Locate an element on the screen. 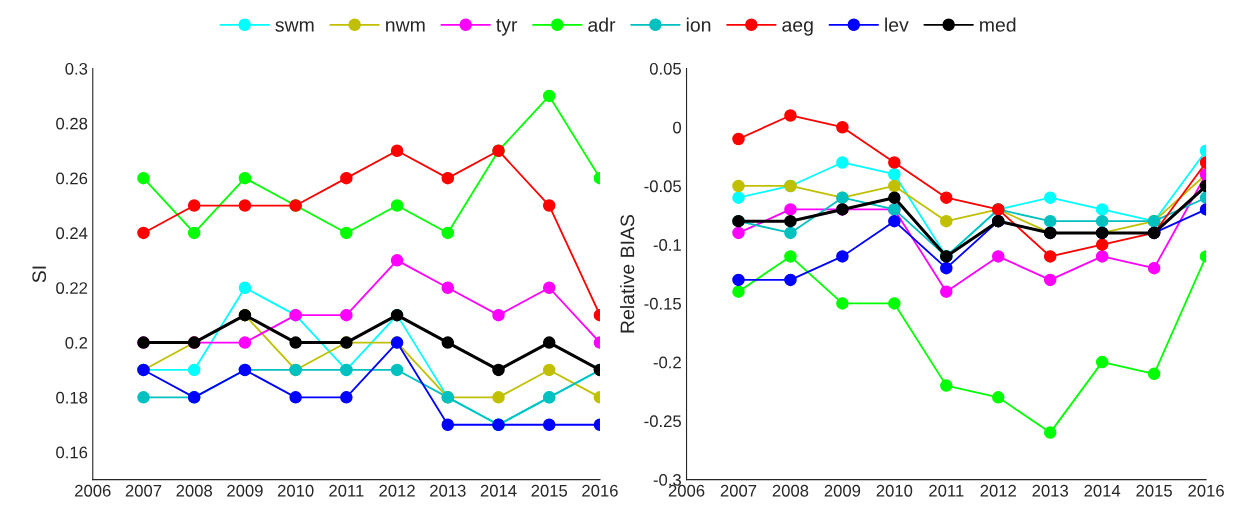 The image size is (1237, 527). y-tick-label: 0.24 is located at coordinates (72, 233).